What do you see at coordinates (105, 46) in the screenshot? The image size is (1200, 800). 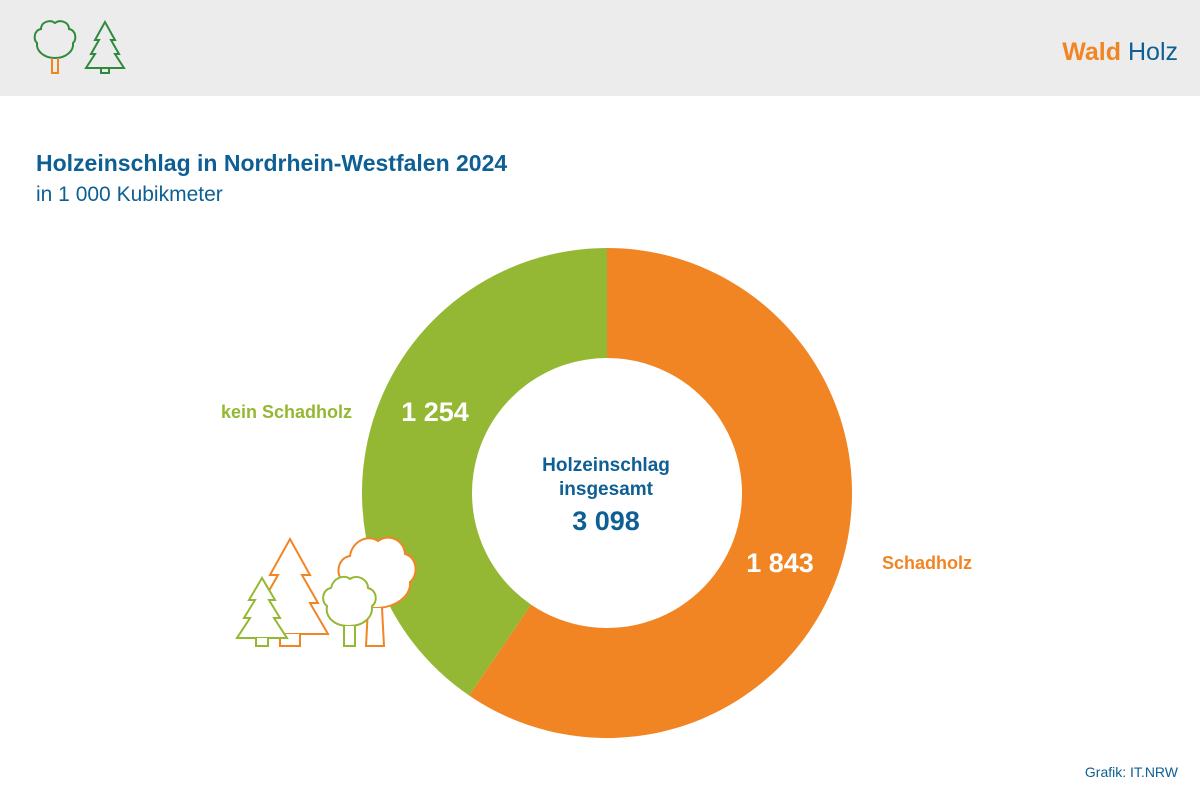 I see `conifer-tree-icon` at bounding box center [105, 46].